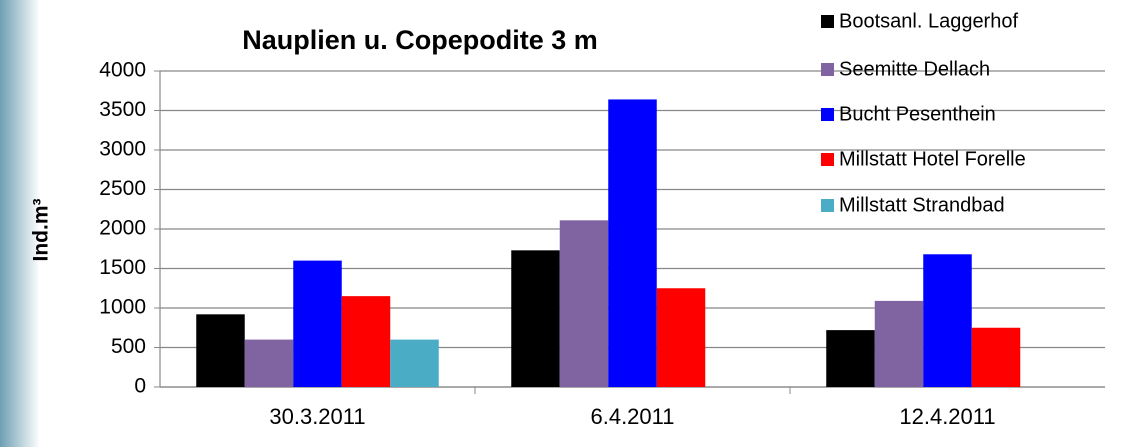  Describe the element at coordinates (914, 69) in the screenshot. I see `legend-label: Seemitte Dellach` at that location.